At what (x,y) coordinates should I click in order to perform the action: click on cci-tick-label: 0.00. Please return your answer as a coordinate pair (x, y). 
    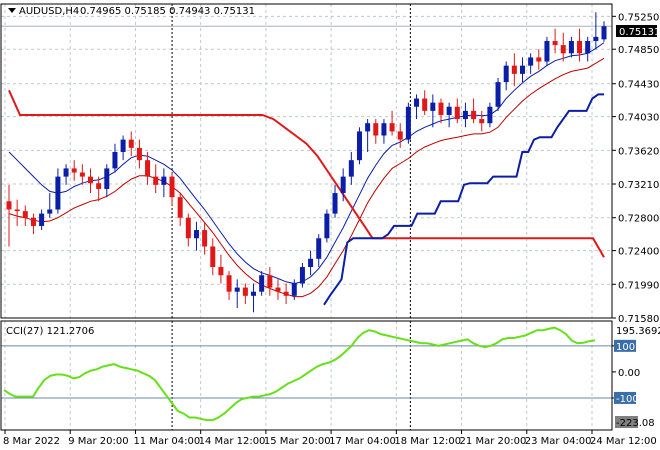
    Looking at the image, I should click on (629, 373).